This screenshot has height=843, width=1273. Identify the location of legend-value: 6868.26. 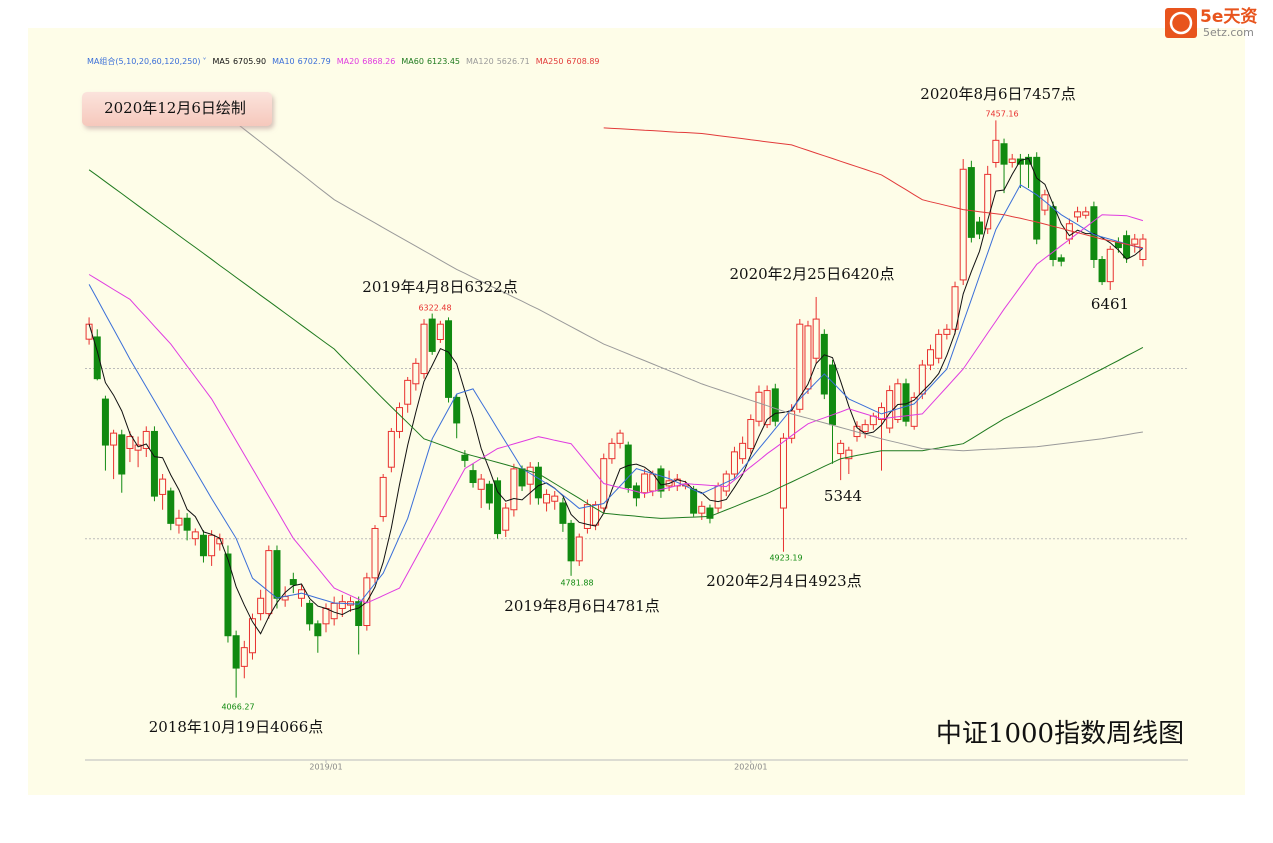
(378, 61).